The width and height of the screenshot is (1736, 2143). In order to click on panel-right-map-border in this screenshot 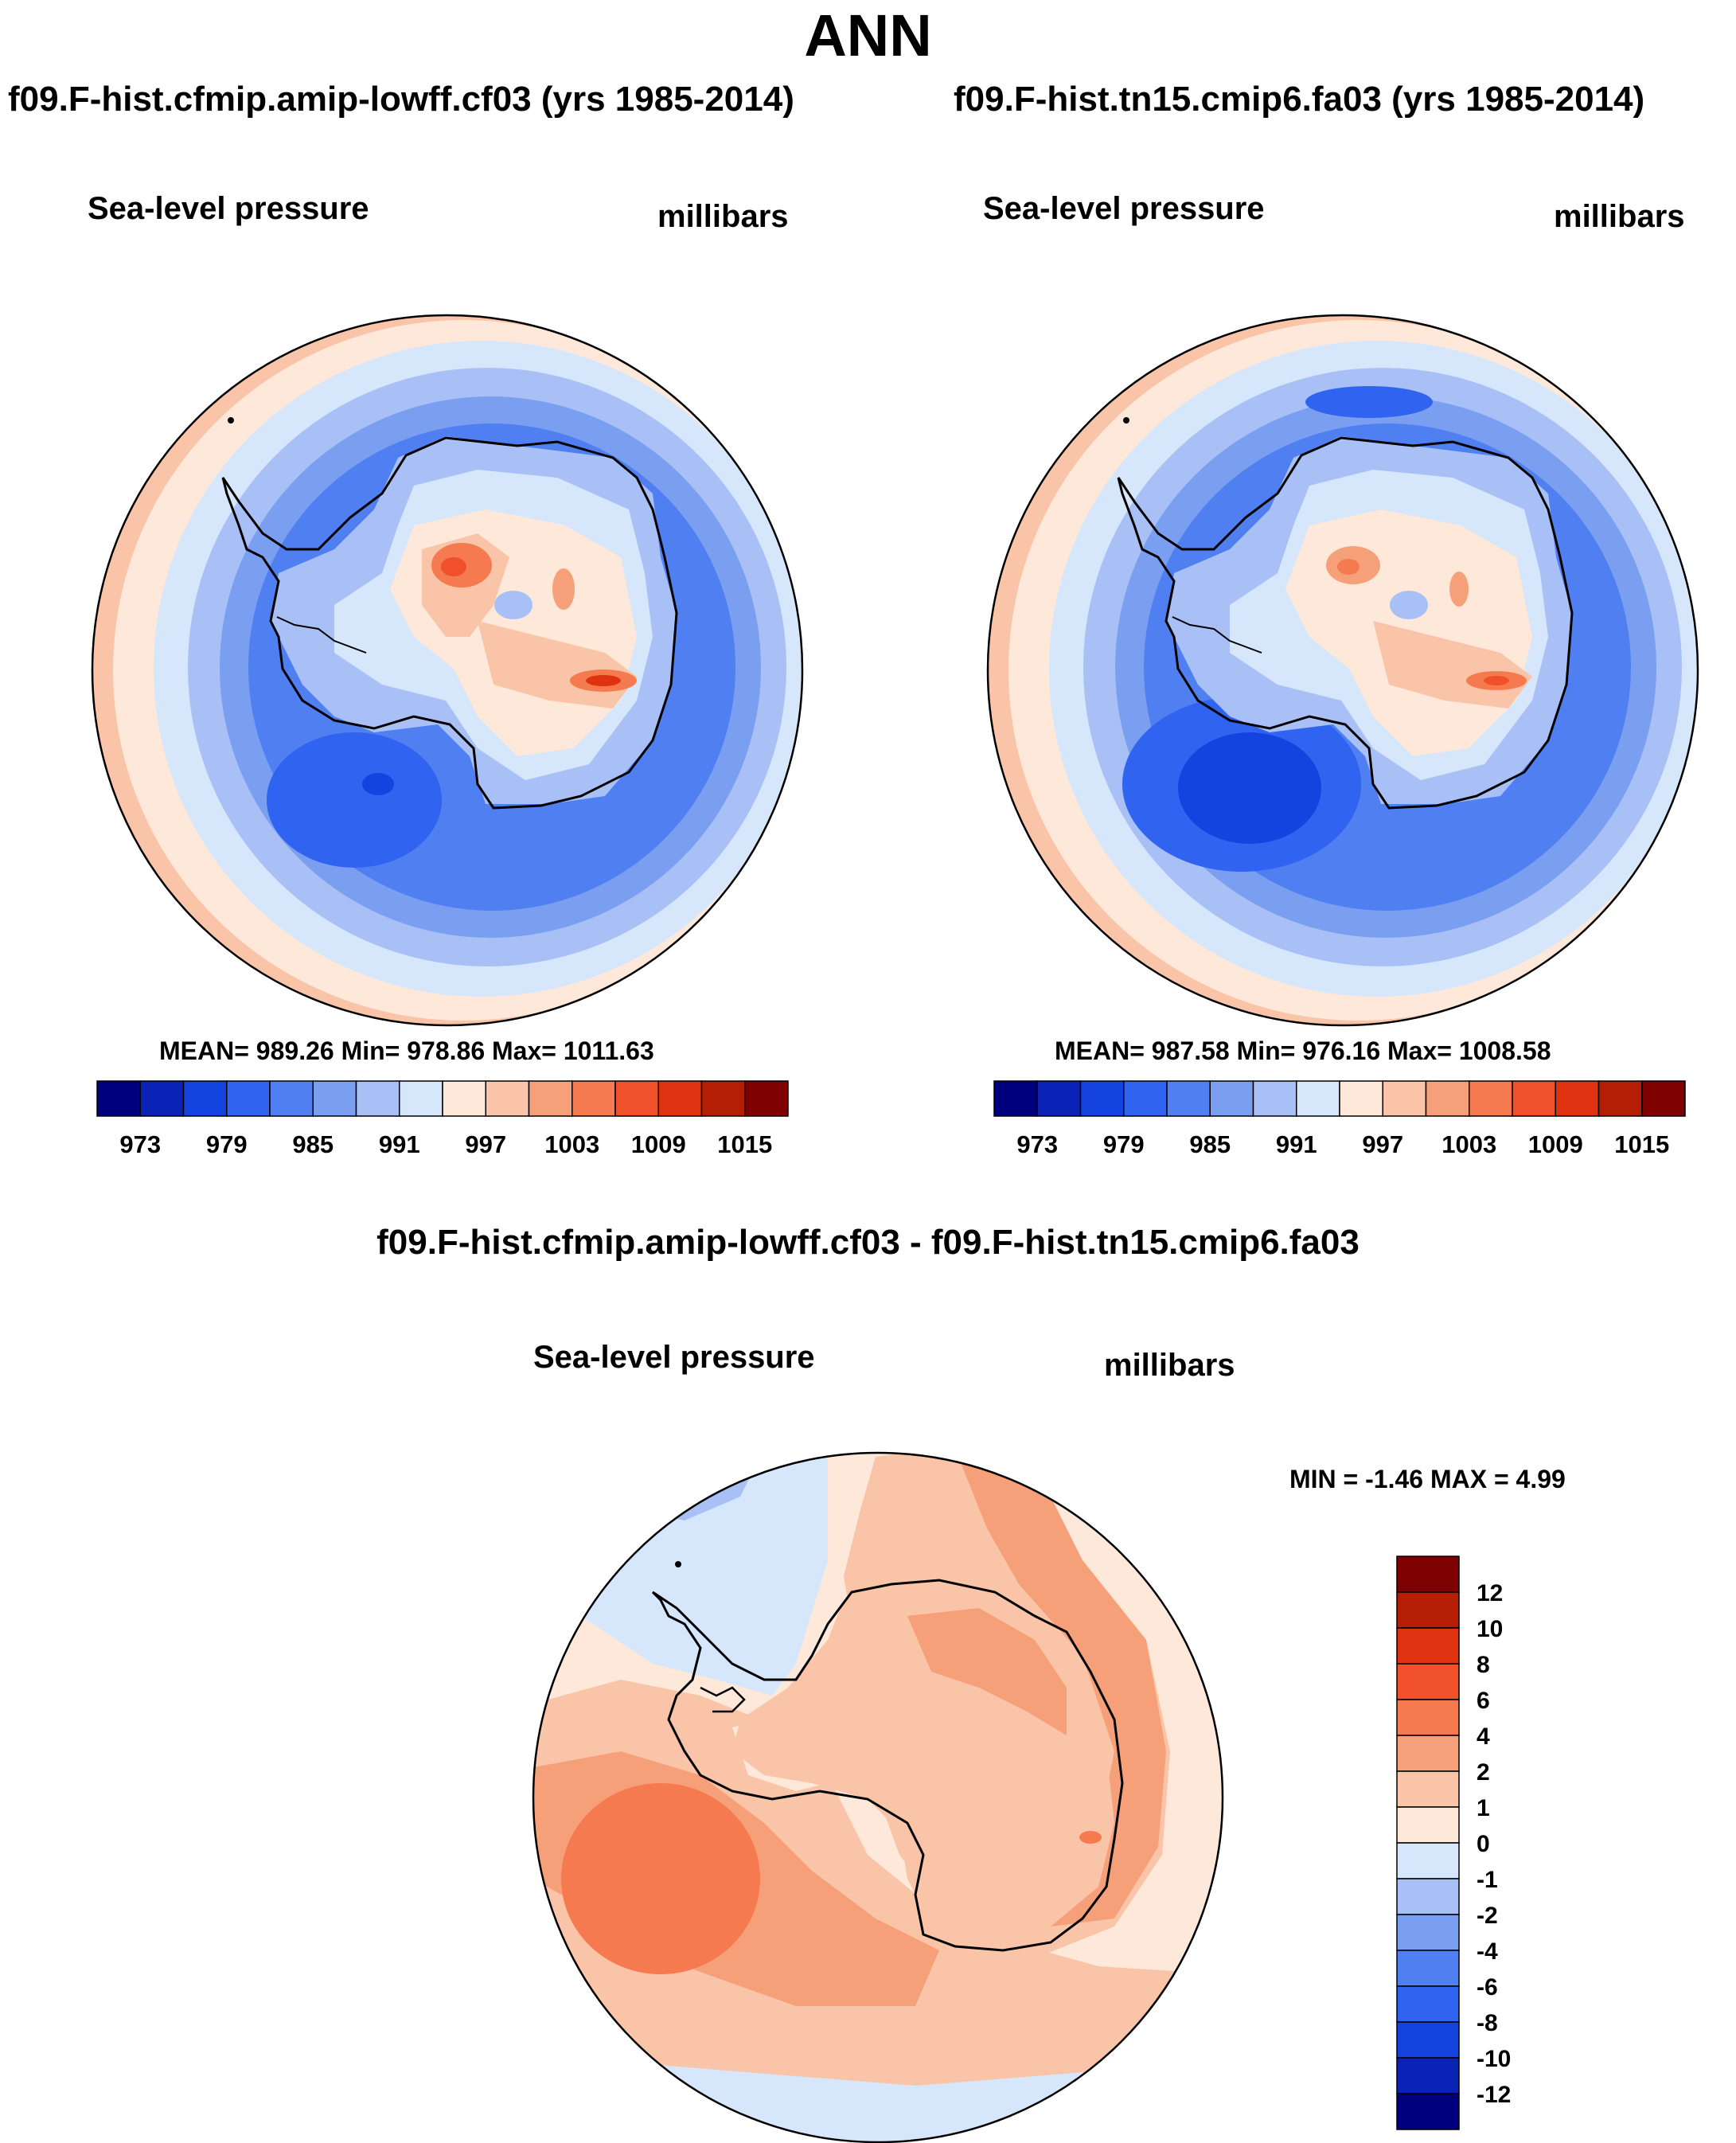, I will do `click(1342, 670)`.